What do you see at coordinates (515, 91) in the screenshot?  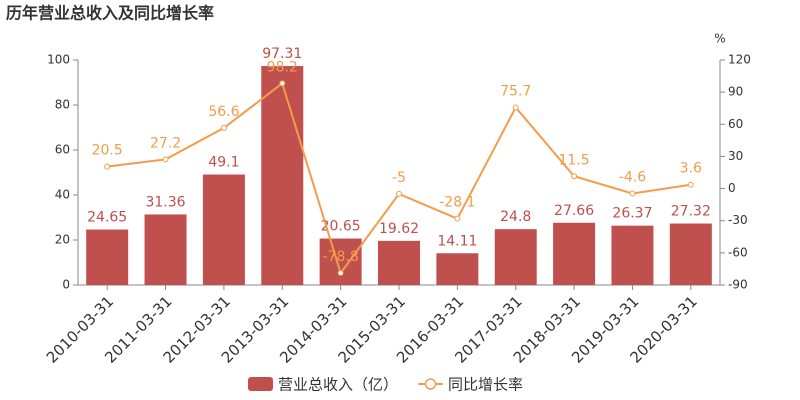 I see `line-value-label: 75.7` at bounding box center [515, 91].